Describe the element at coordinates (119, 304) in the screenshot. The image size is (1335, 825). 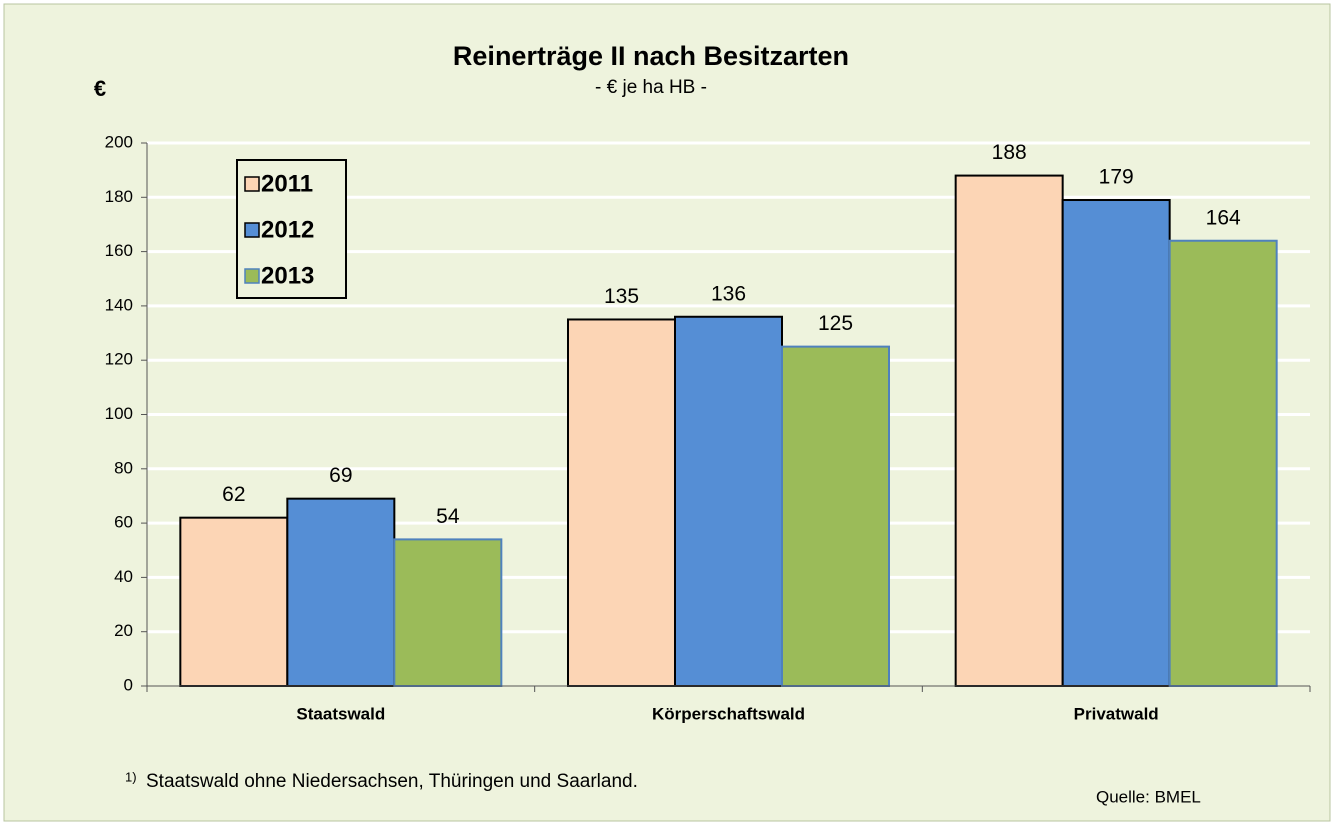
I see `y-tick-label: 140` at that location.